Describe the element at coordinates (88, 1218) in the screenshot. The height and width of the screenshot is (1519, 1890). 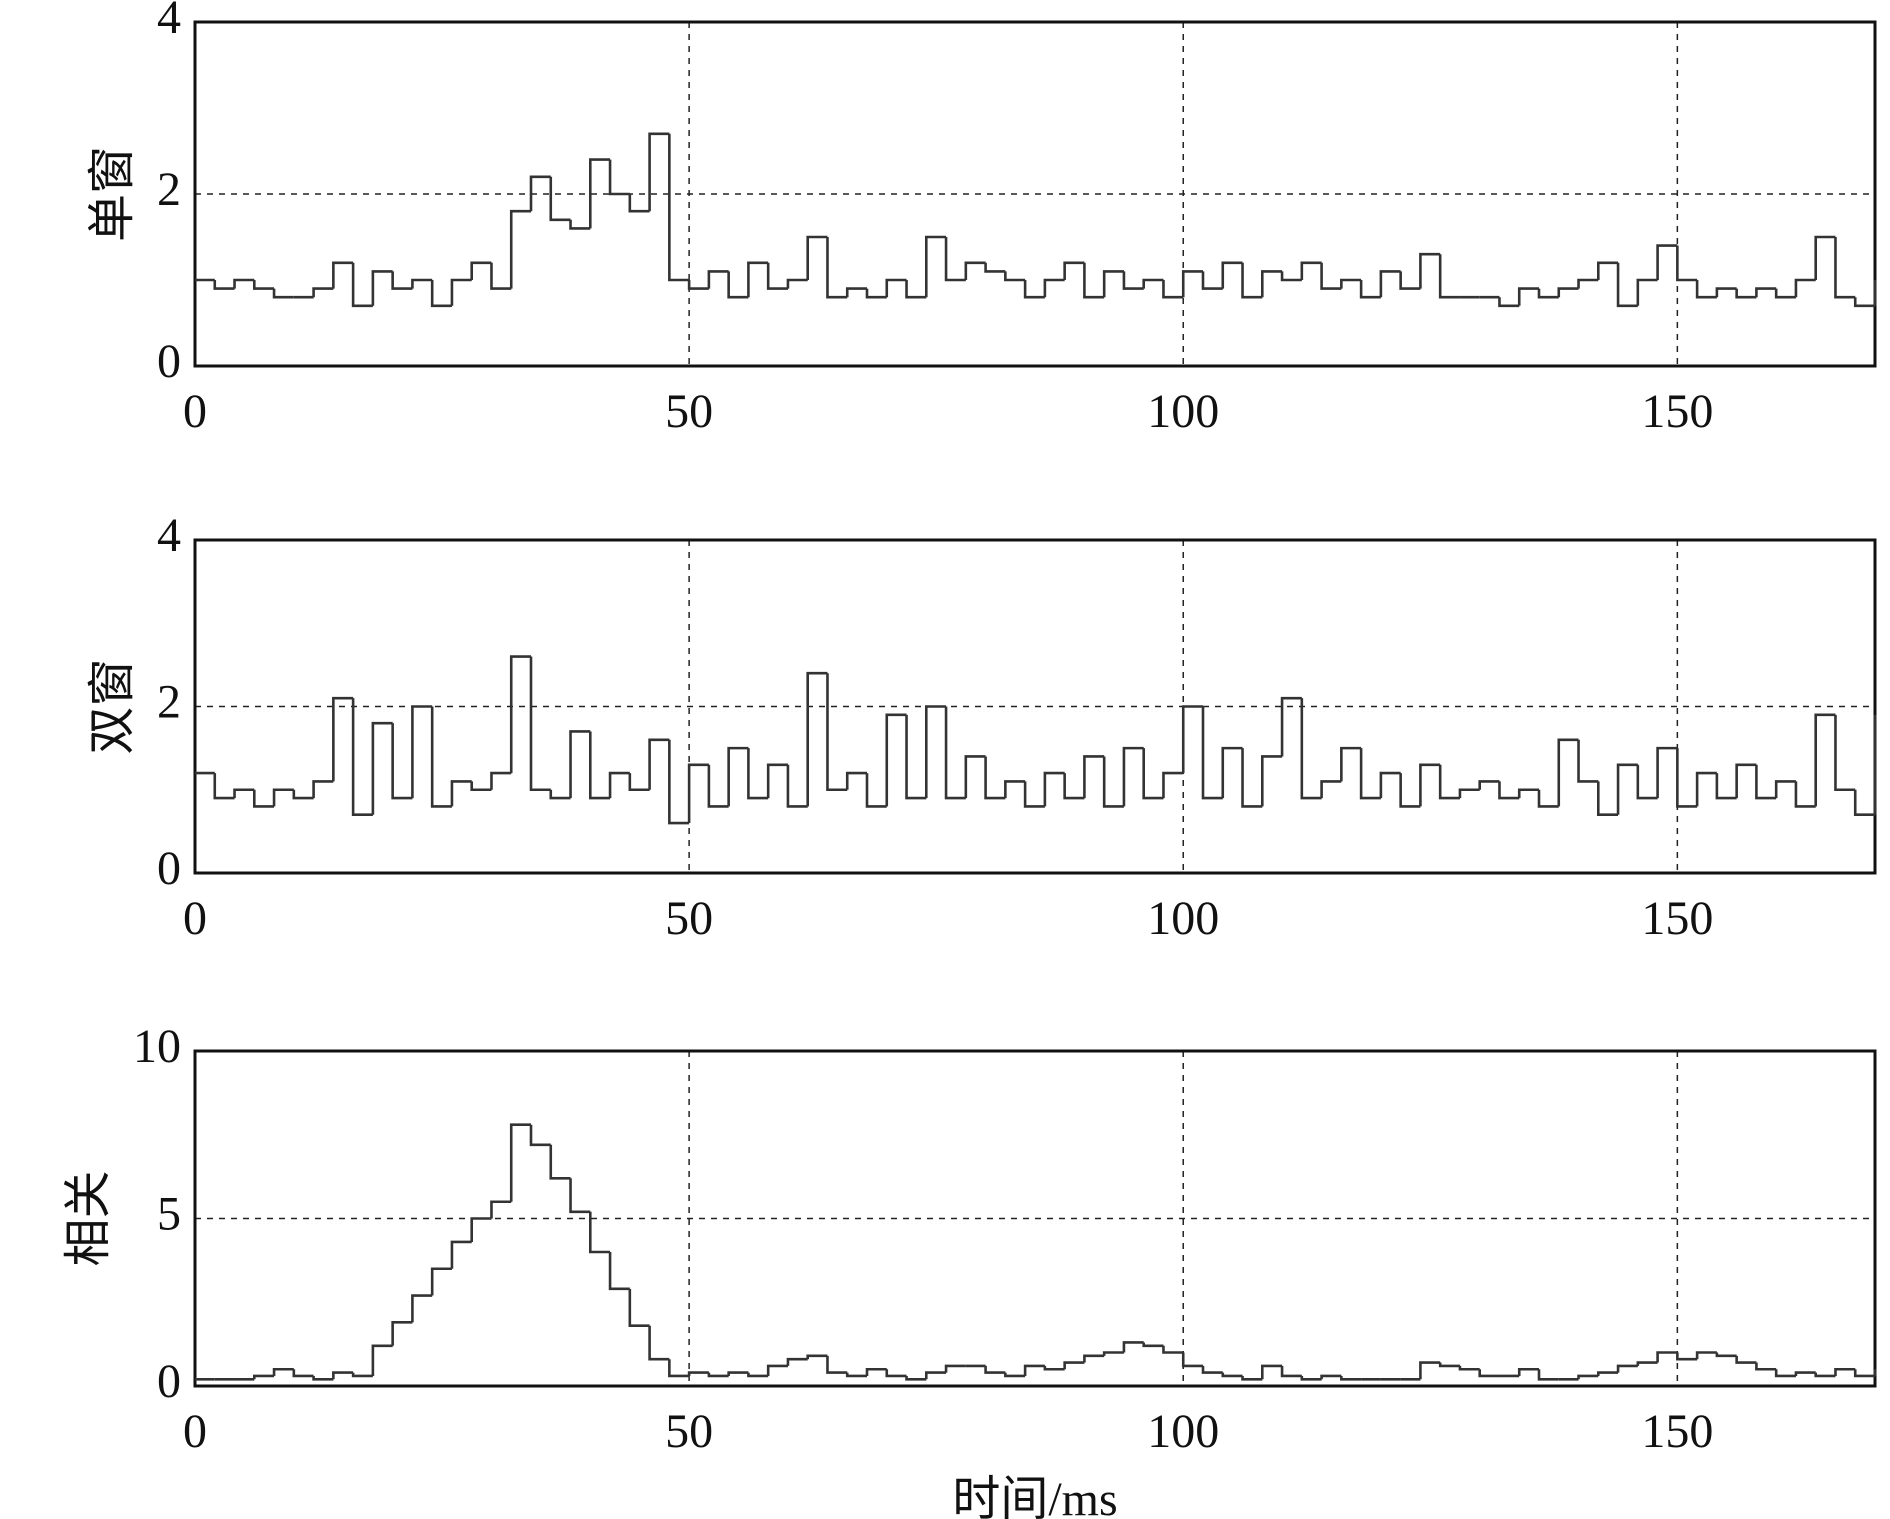
I see `y-axis-title: 相关` at that location.